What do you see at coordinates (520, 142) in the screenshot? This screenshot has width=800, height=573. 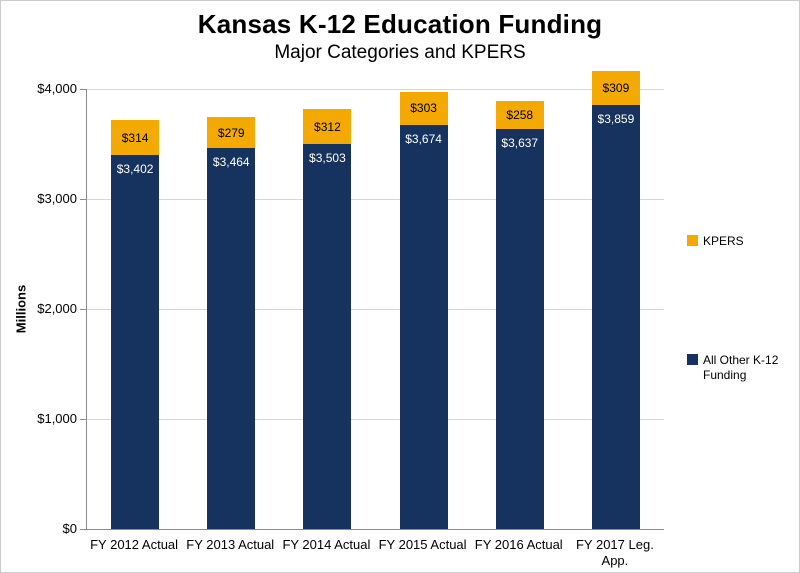 I see `bar-value-label-all-other-k12: $3,637` at bounding box center [520, 142].